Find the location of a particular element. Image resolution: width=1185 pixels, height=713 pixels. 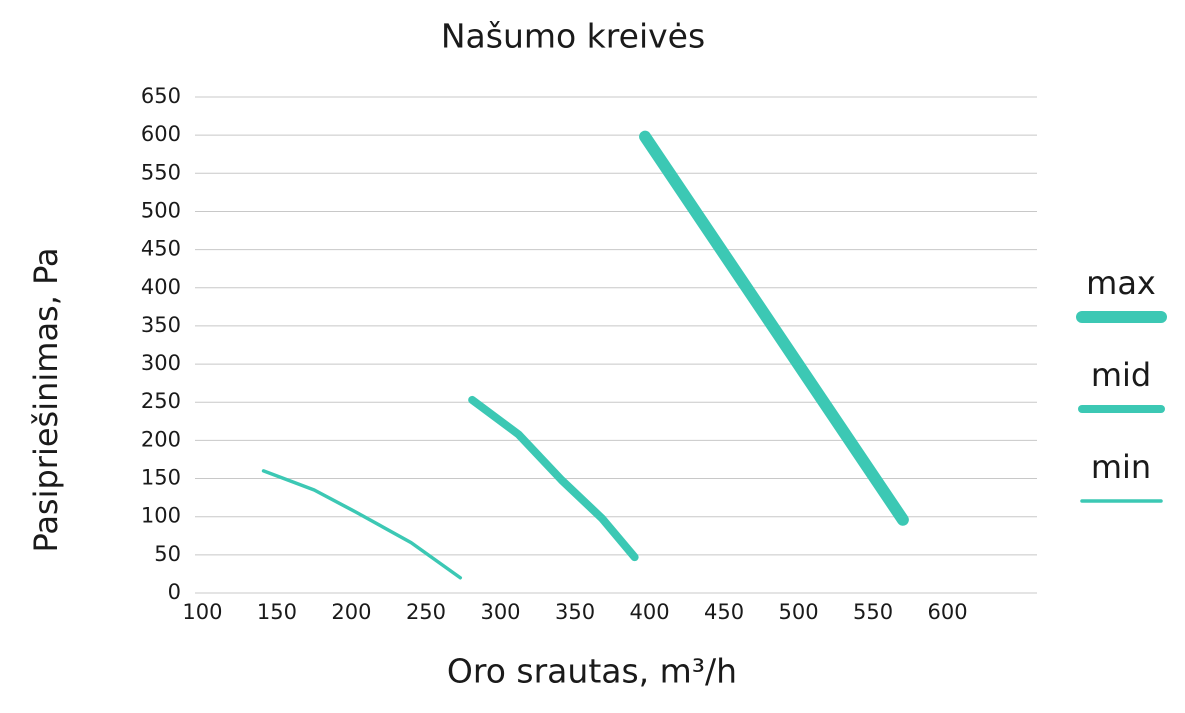

legend-label: max is located at coordinates (1121, 283).